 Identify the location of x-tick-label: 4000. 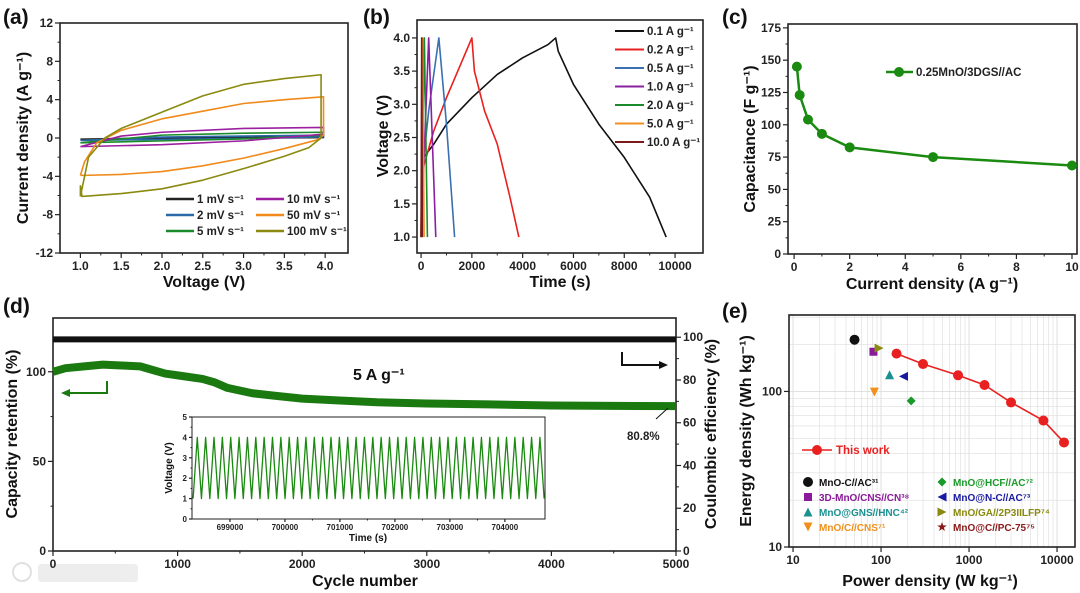
(551, 564).